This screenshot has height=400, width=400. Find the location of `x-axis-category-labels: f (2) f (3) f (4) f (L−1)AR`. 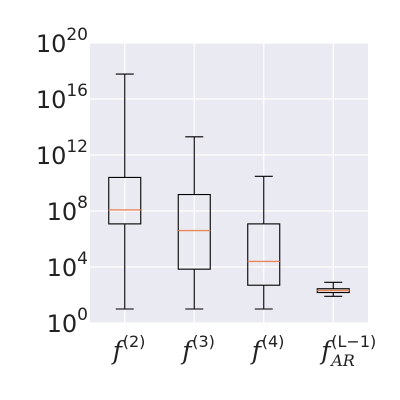

x-axis-category-labels: f (2) f (3) f (4) f (L−1)AR is located at coordinates (243, 351).